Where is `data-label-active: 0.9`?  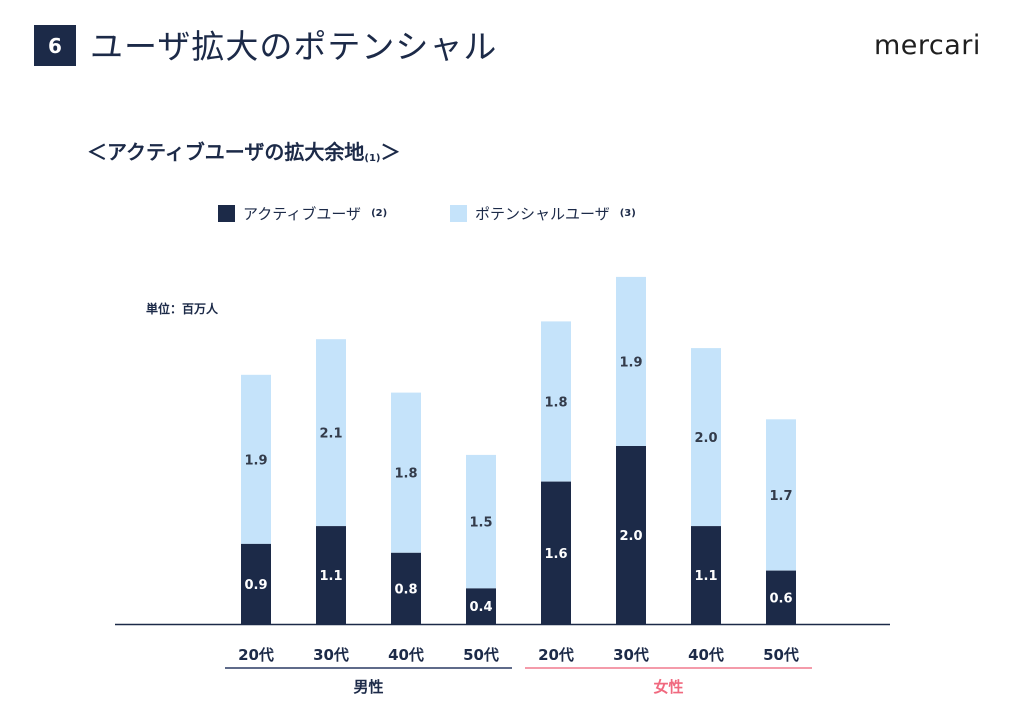
data-label-active: 0.9 is located at coordinates (255, 585).